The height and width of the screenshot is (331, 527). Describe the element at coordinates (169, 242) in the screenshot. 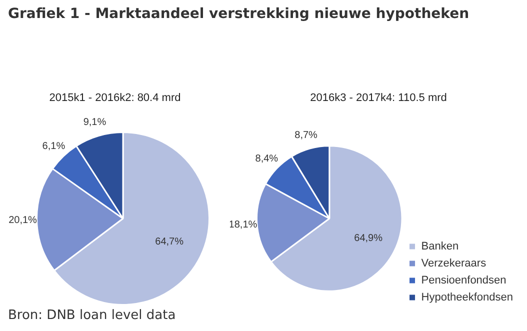

I see `data-label: 64,7%` at that location.